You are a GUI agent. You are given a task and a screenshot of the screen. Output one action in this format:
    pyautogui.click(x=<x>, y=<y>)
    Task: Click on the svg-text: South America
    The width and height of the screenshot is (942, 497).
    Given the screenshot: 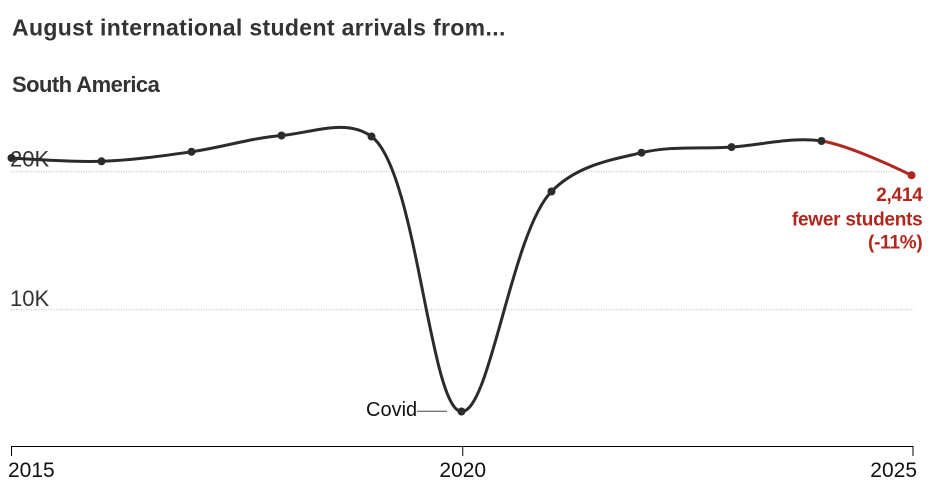 What is the action you would take?
    pyautogui.click(x=86, y=84)
    